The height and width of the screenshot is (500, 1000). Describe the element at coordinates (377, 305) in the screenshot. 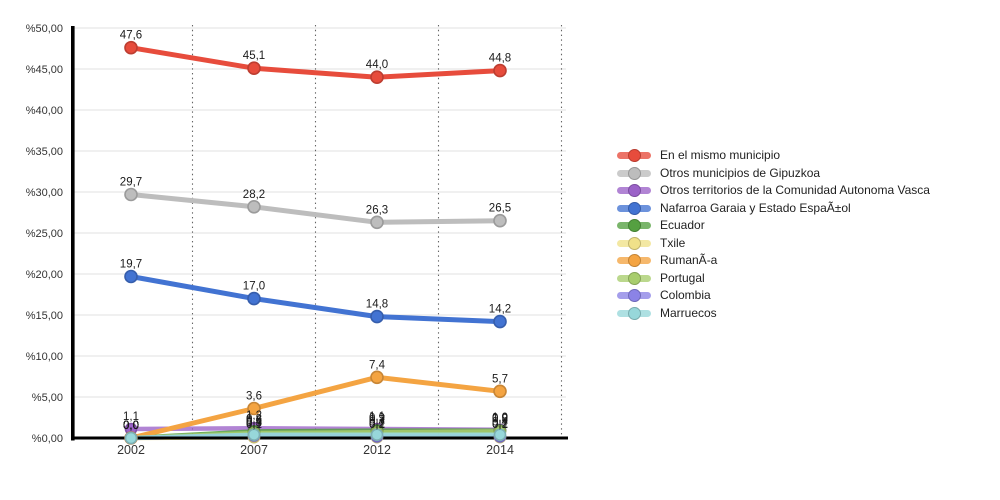

I see `data-label: 14,8` at that location.